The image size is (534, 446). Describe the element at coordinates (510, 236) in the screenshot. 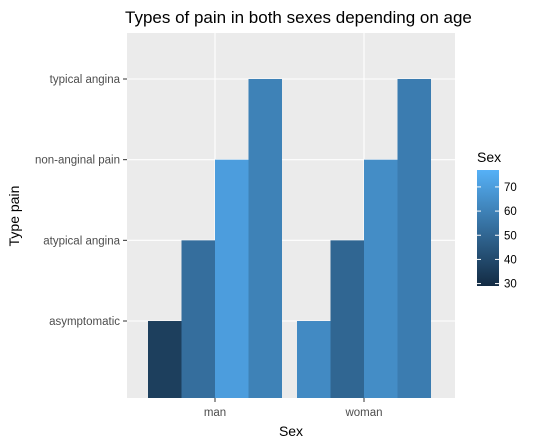

I see `legend-tick-label: 50` at that location.